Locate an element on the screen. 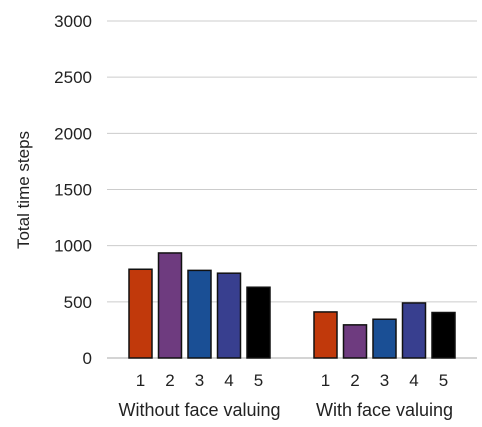 This screenshot has width=482, height=427. y-tick-label: 1000 is located at coordinates (73, 246).